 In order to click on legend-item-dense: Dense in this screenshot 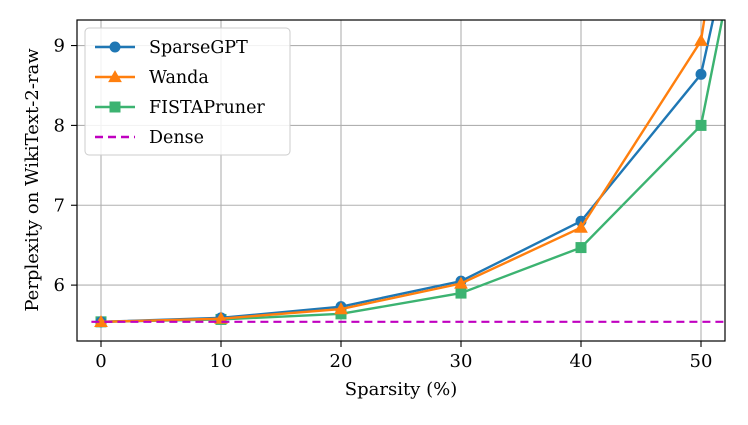, I will do `click(149, 138)`.